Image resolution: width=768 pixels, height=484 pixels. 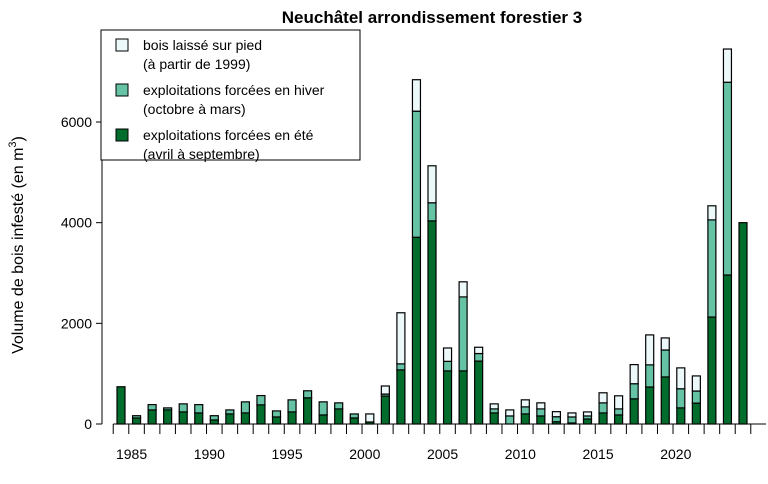 I want to click on x-tick-label: 2020, so click(x=675, y=454).